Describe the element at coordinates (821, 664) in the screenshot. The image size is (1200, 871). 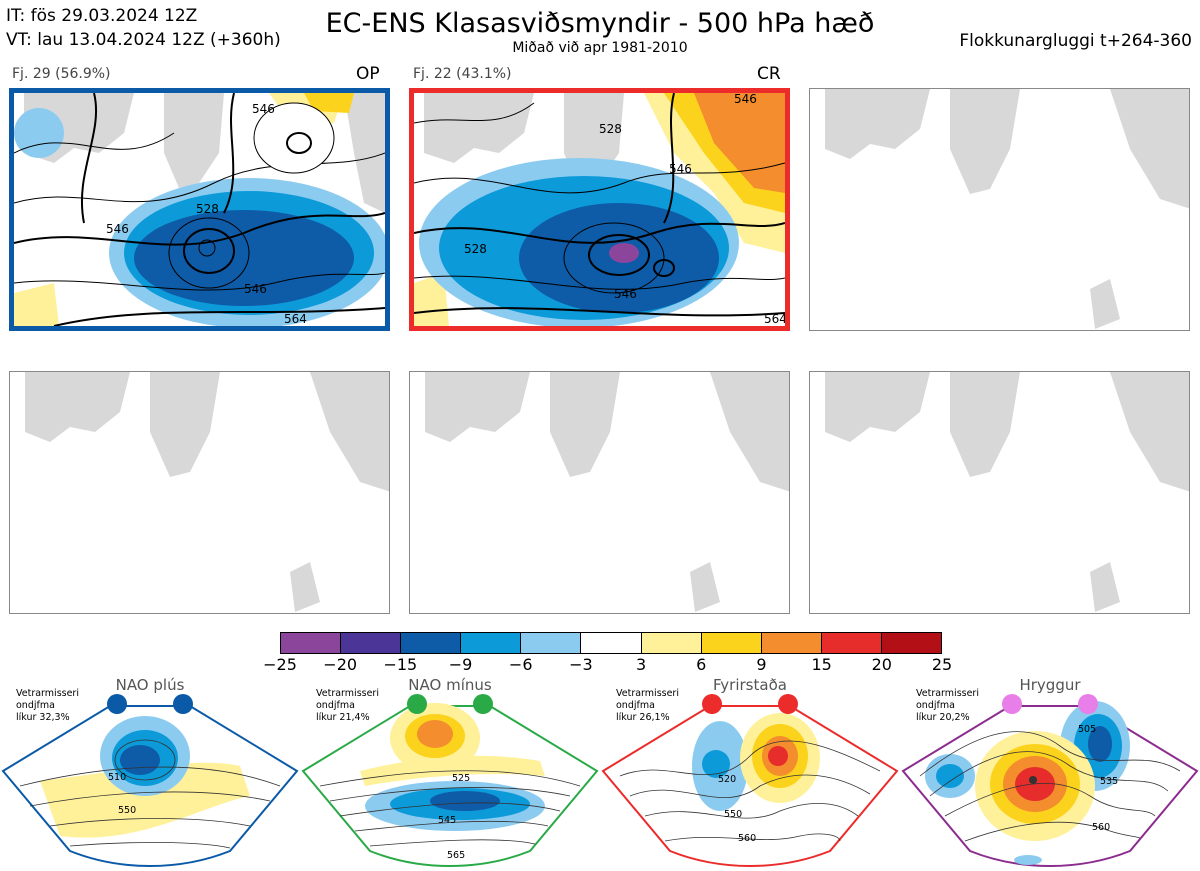
I see `colorbar-tick-label: 15` at that location.